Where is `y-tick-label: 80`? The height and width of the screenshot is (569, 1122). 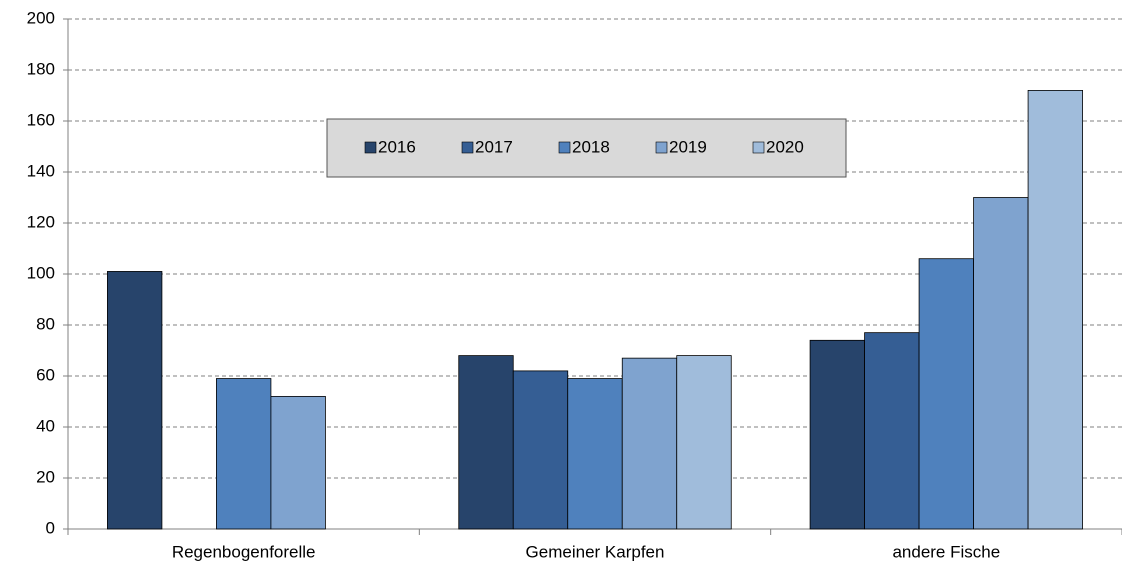 y-tick-label: 80 is located at coordinates (45, 323).